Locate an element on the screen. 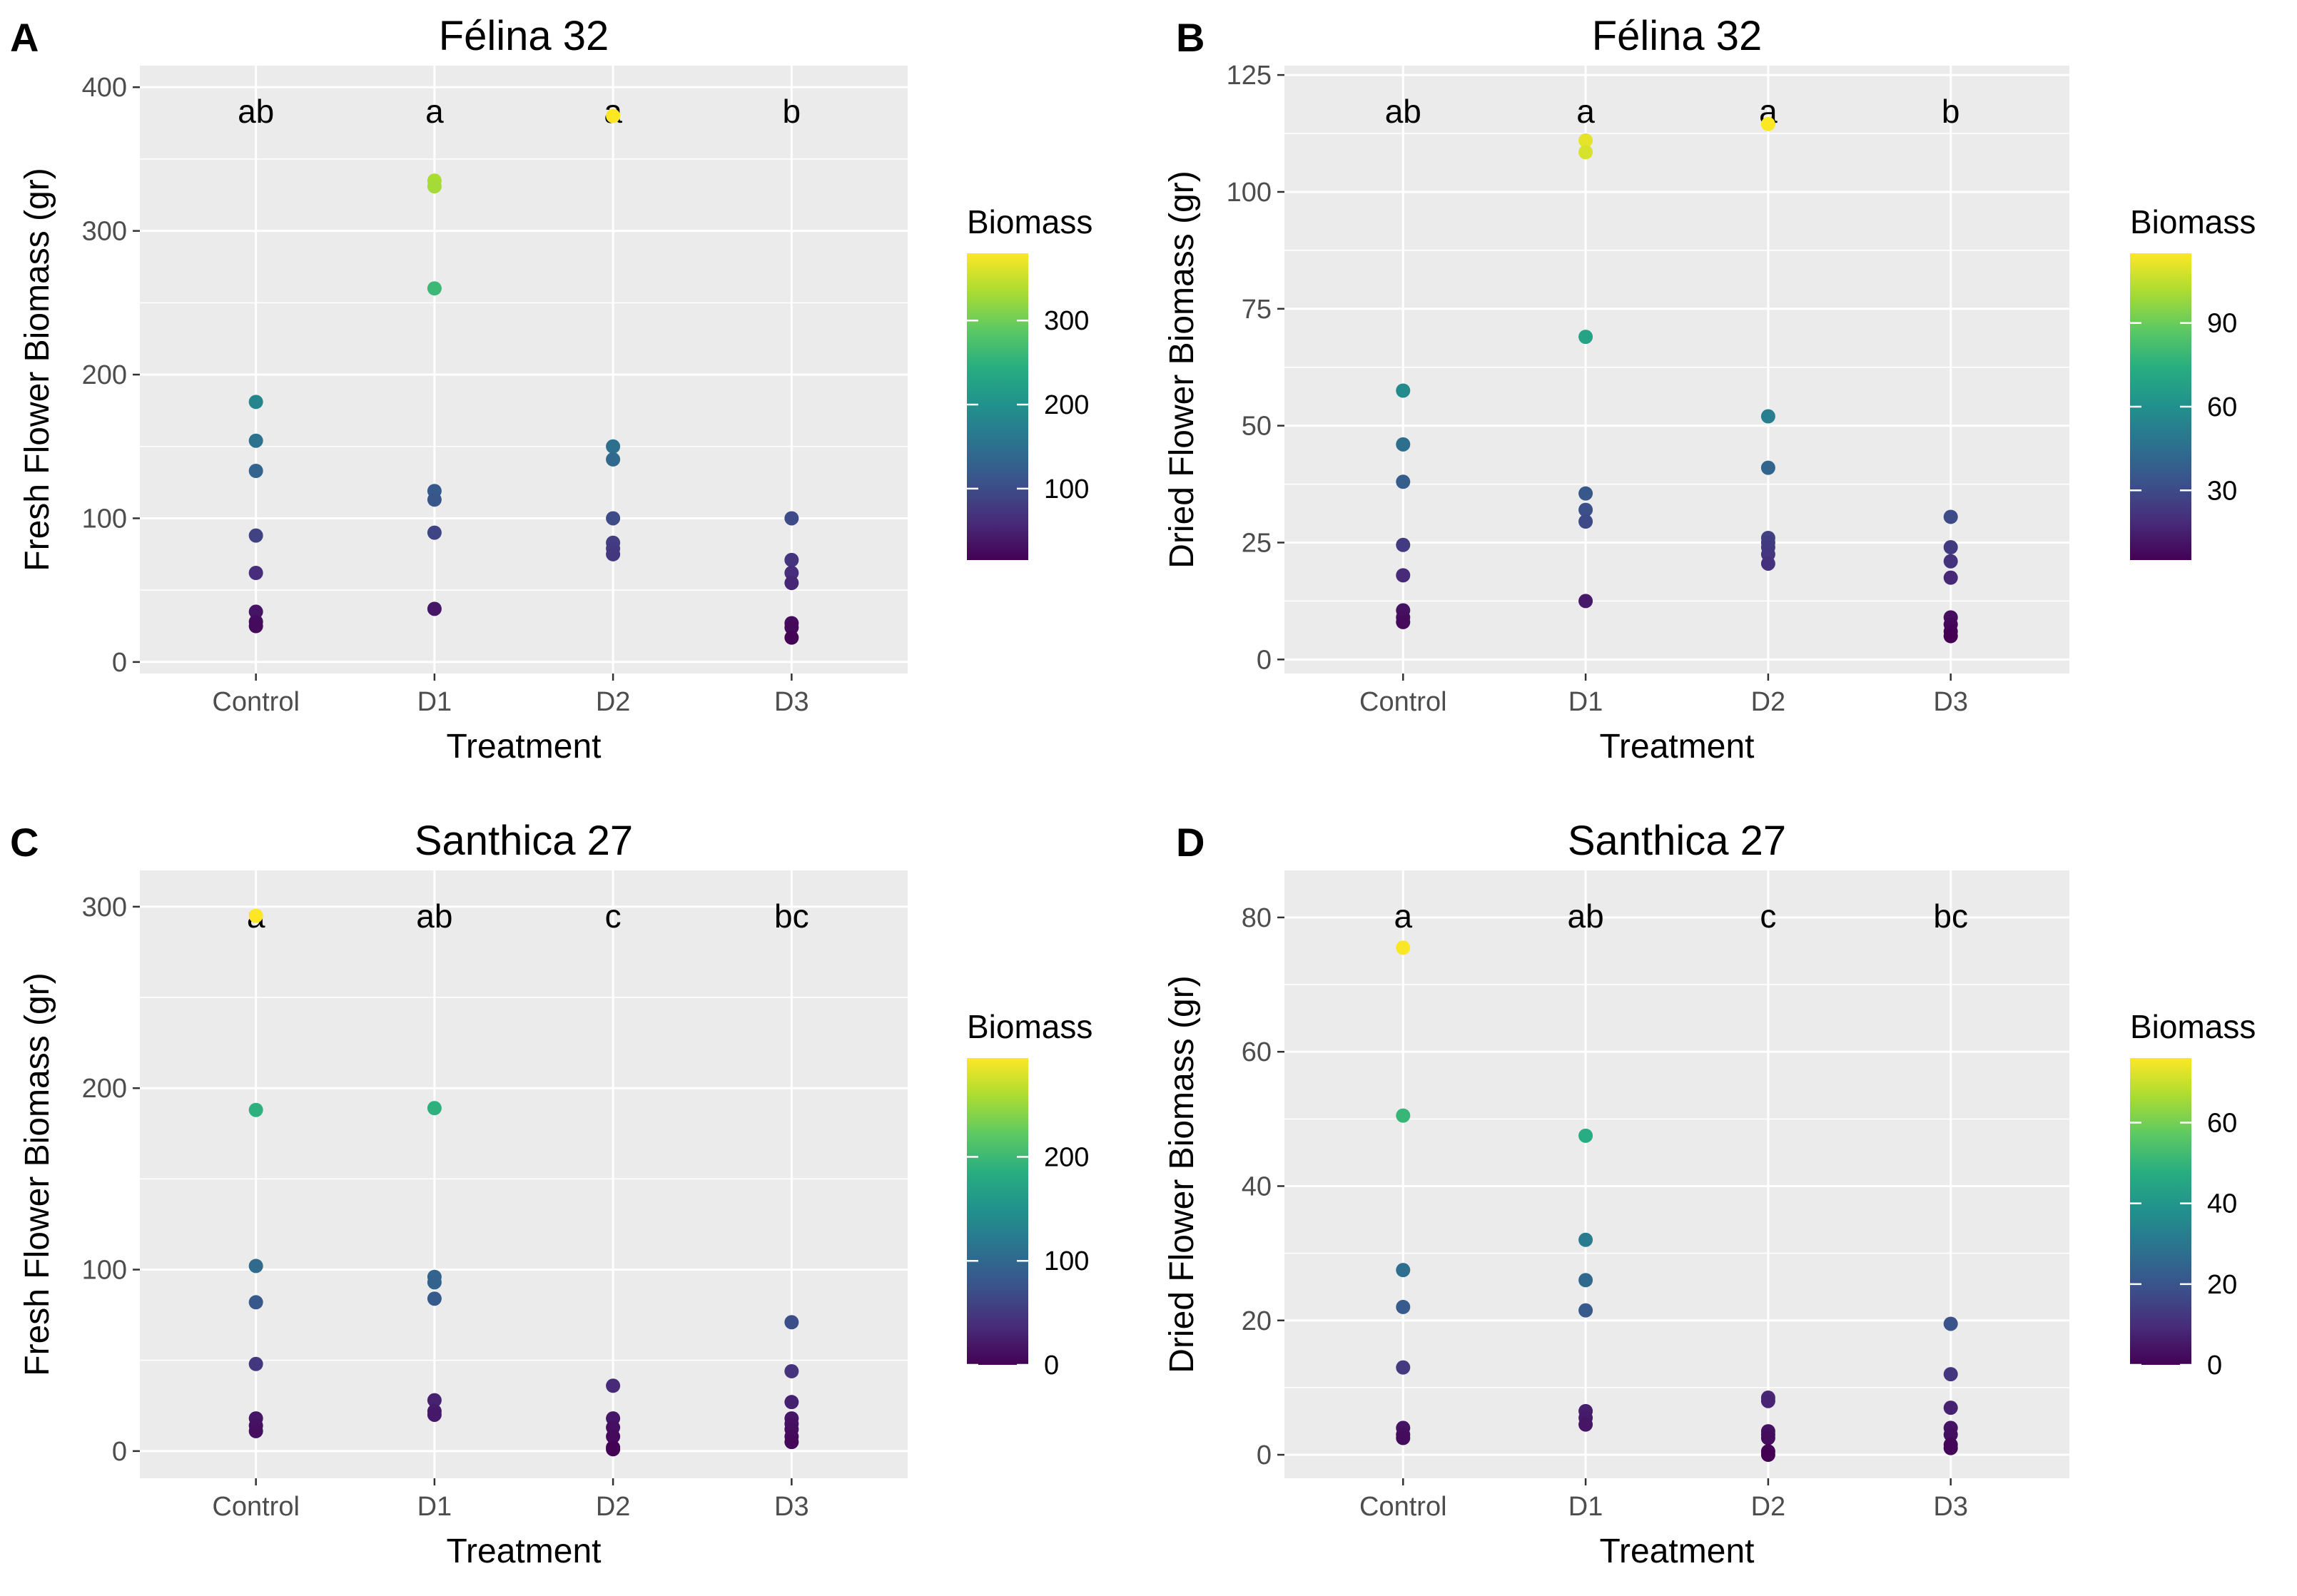  x-tick-label: D1 is located at coordinates (434, 1507).